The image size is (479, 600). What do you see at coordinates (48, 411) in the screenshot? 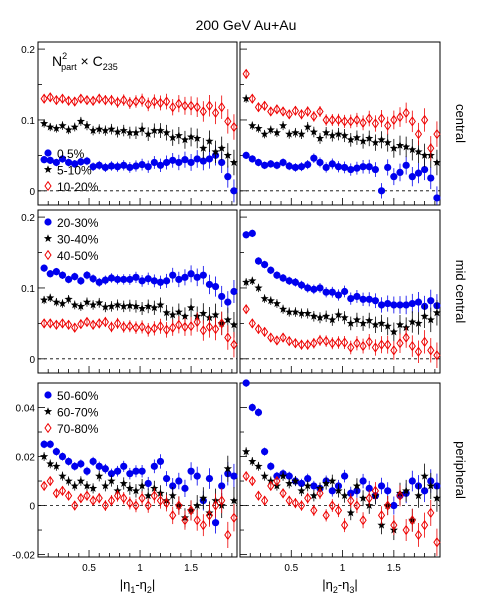
I see `legend-marker` at bounding box center [48, 411].